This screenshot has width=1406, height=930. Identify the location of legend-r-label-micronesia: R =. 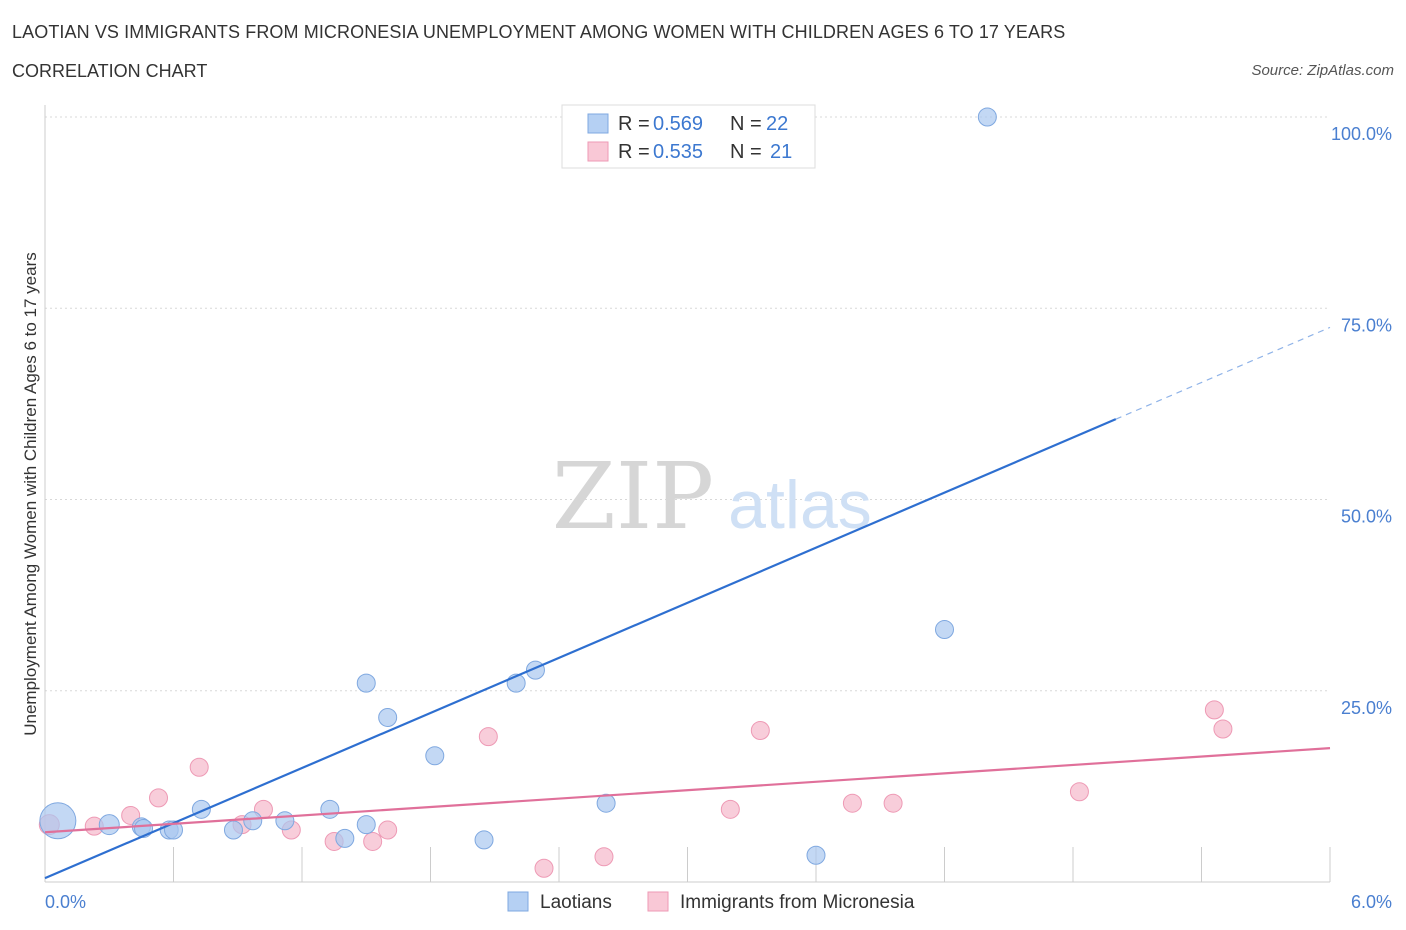
(634, 152).